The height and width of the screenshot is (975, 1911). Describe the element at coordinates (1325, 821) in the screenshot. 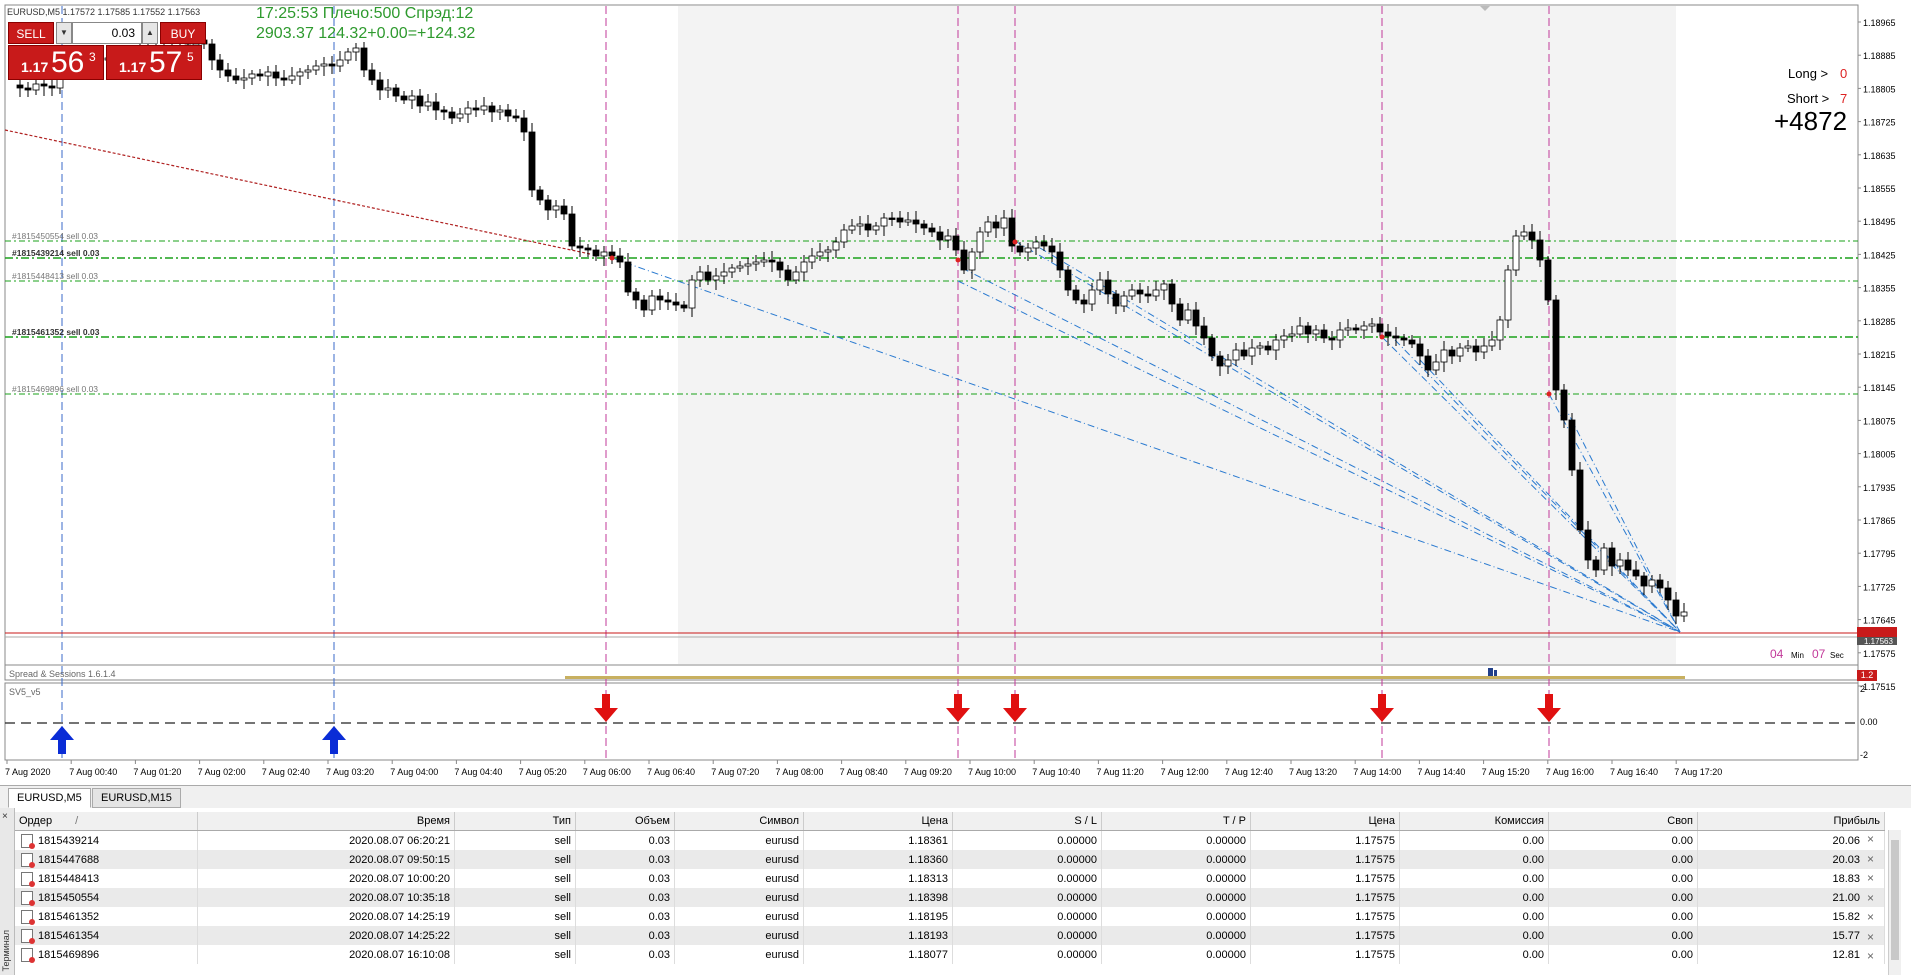

I see `col-current-price: Цена` at that location.